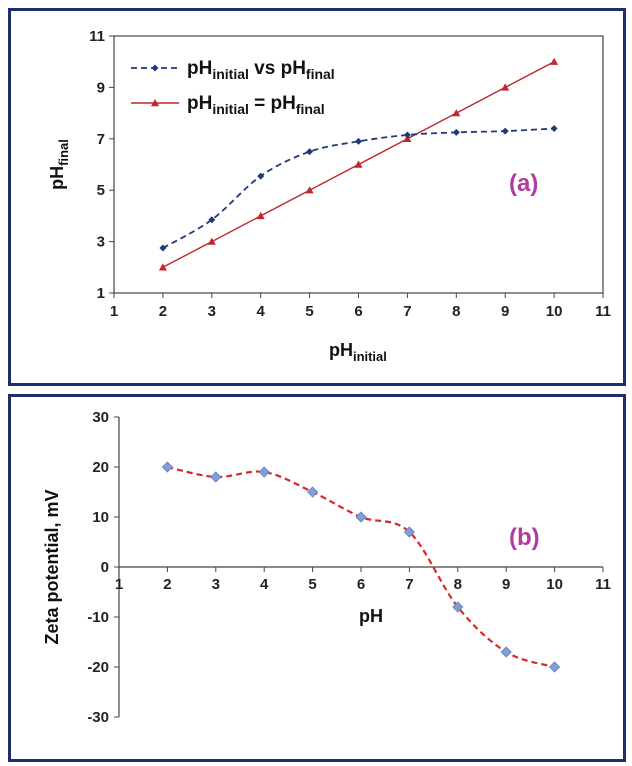 The width and height of the screenshot is (632, 766). I want to click on y-tick-label-a: 5, so click(101, 190).